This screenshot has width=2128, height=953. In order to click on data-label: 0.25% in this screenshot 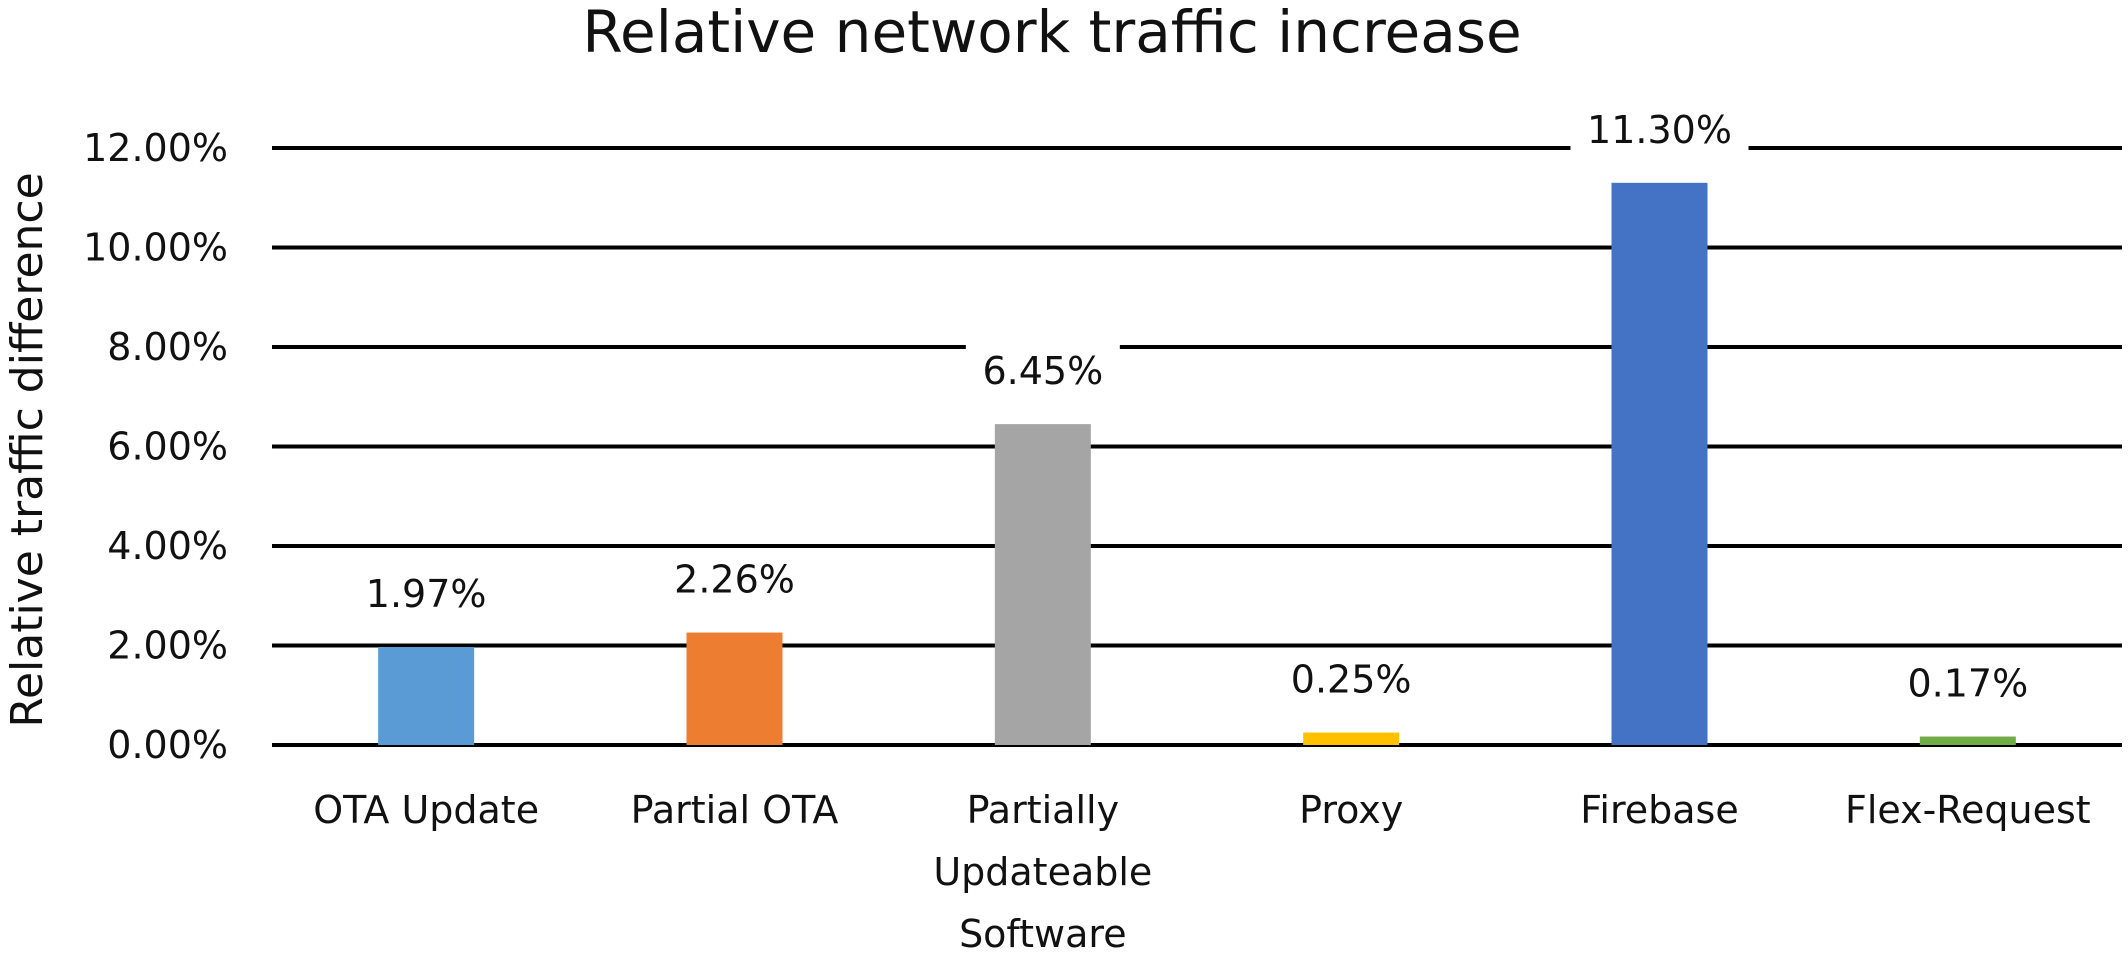, I will do `click(1351, 680)`.